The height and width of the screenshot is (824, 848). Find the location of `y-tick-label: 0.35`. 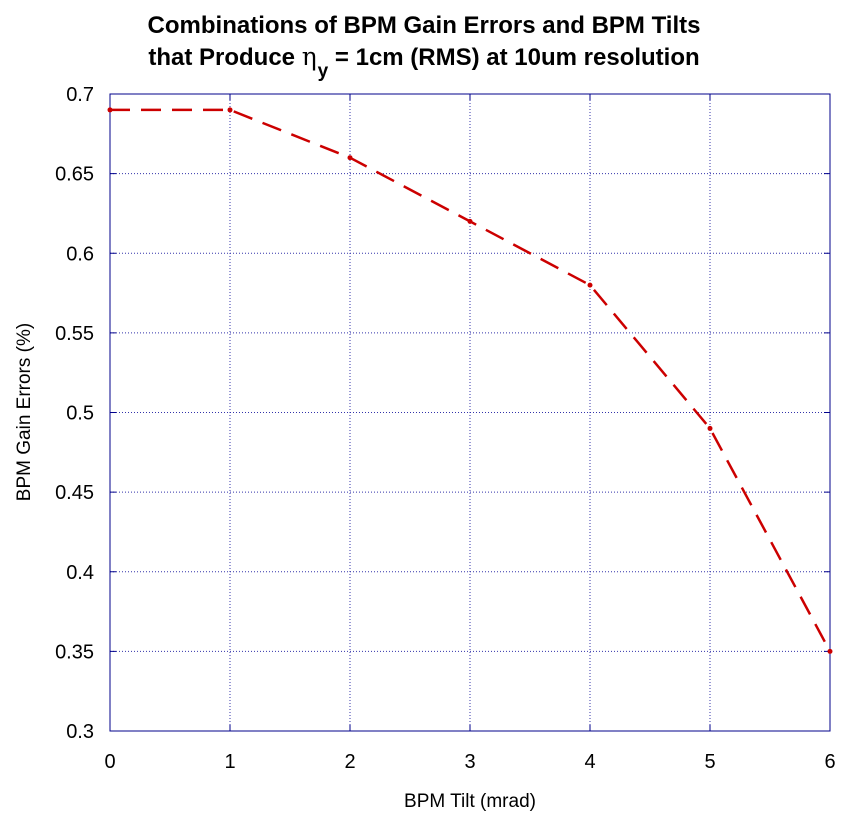

y-tick-label: 0.35 is located at coordinates (74, 652).